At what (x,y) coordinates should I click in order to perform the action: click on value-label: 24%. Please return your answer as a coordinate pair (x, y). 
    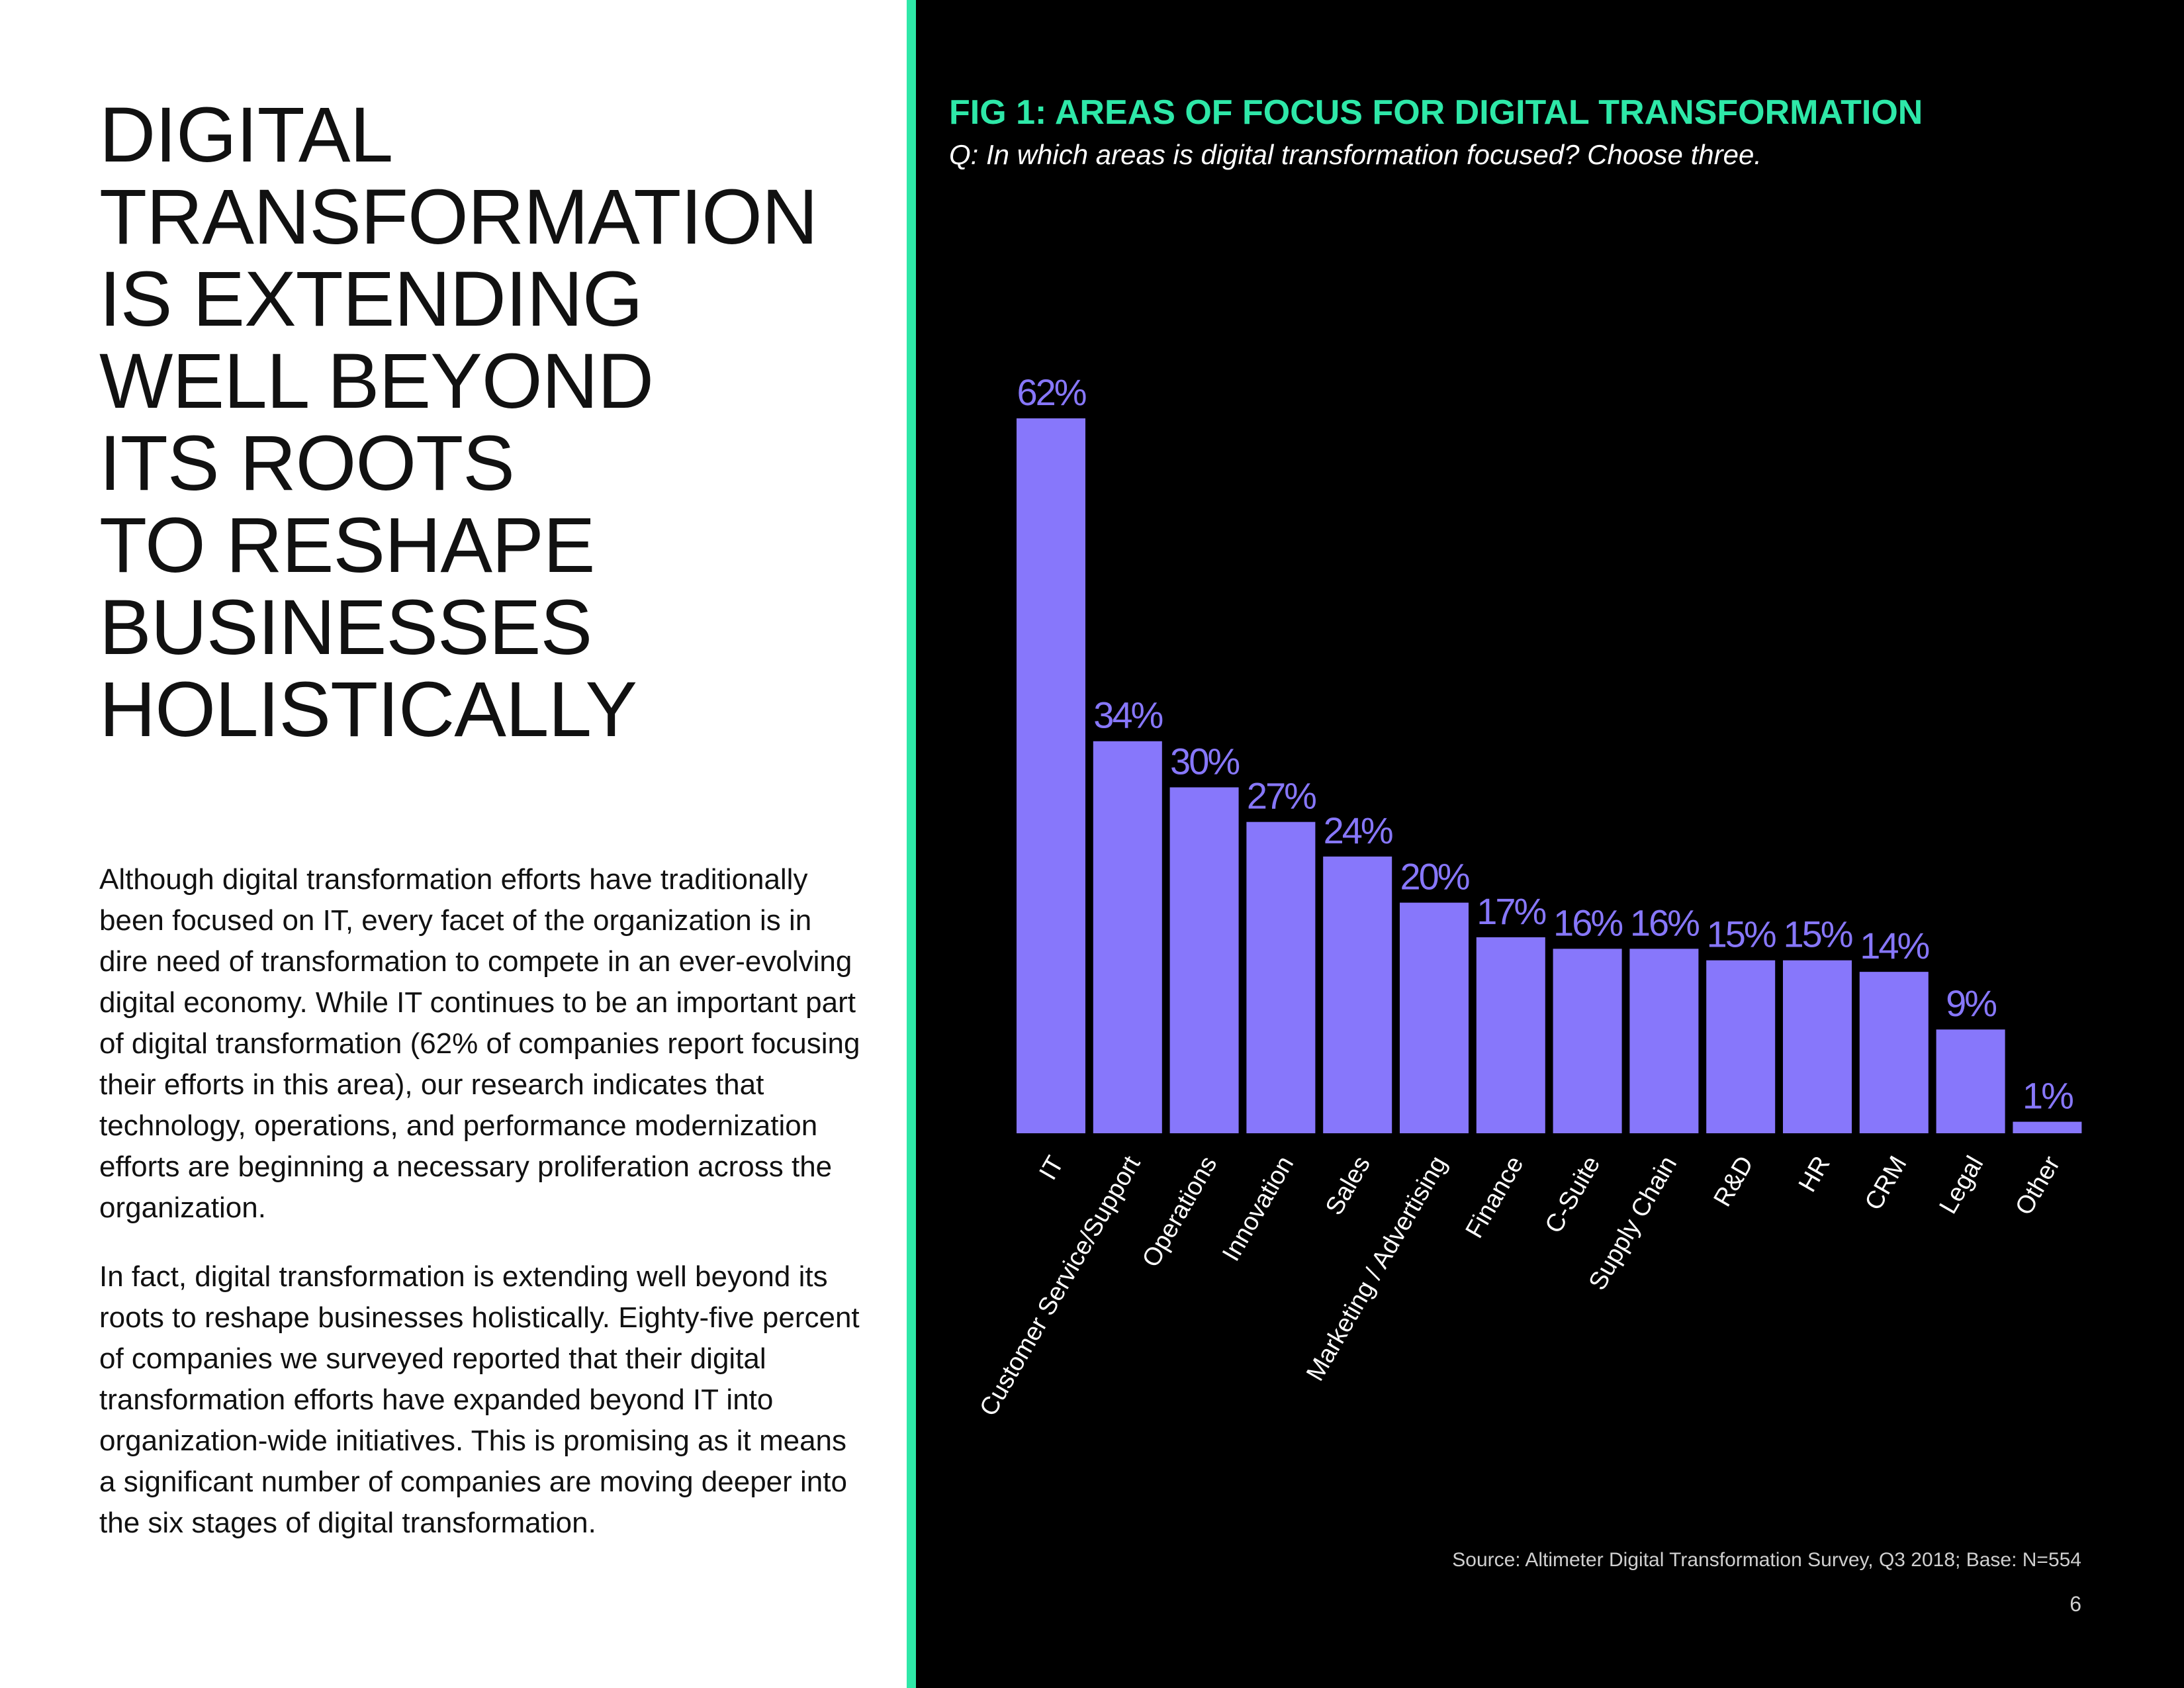
    Looking at the image, I should click on (1358, 830).